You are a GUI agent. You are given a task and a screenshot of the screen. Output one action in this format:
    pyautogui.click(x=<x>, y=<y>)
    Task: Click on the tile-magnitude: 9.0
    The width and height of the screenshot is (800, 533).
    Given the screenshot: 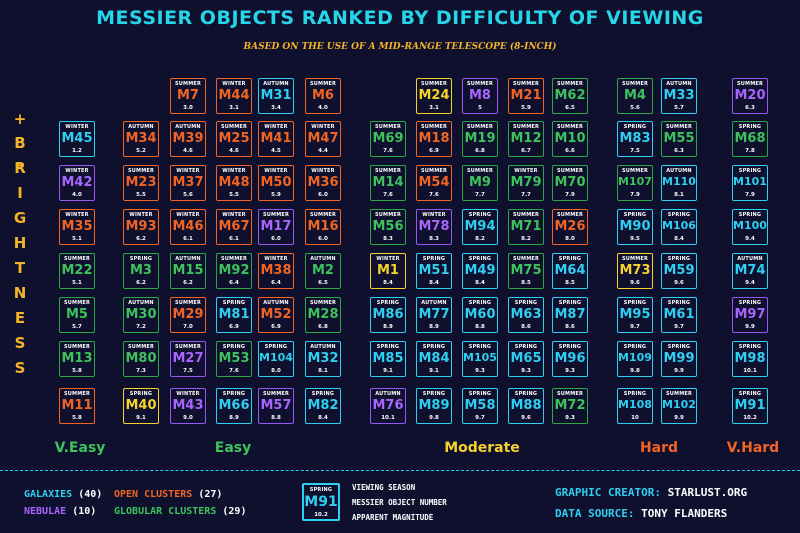 What is the action you would take?
    pyautogui.click(x=188, y=418)
    